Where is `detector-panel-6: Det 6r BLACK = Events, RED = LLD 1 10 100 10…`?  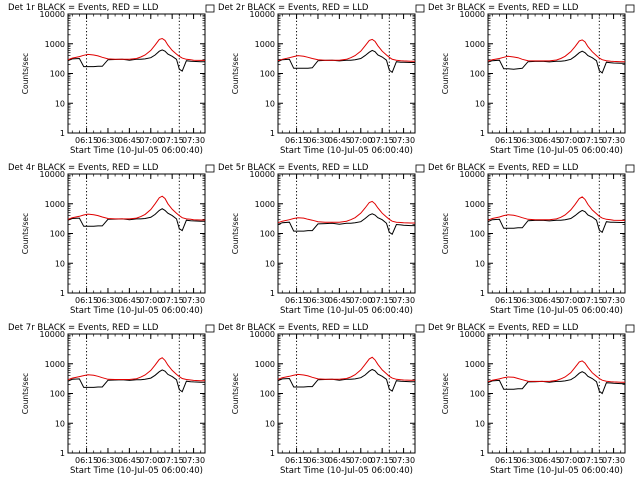
detector-panel-6: Det 6r BLACK = Events, RED = LLD 1 10 100 10… is located at coordinates (531, 239).